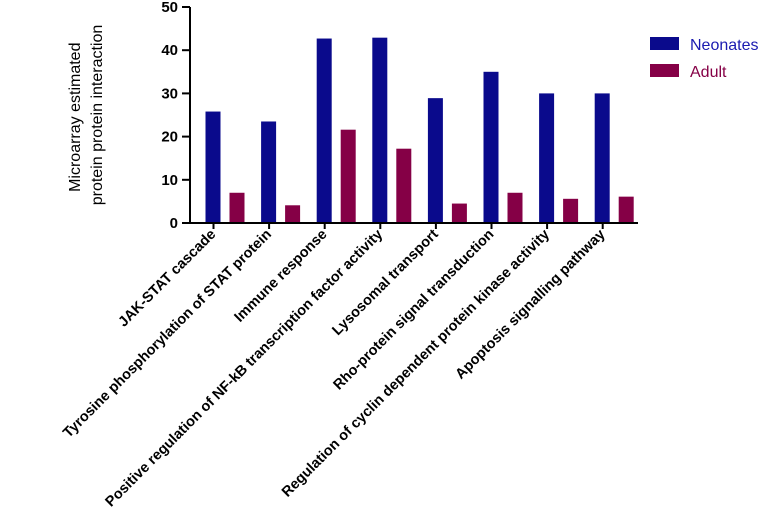  Describe the element at coordinates (708, 72) in the screenshot. I see `legend-label-adult: Adult` at that location.